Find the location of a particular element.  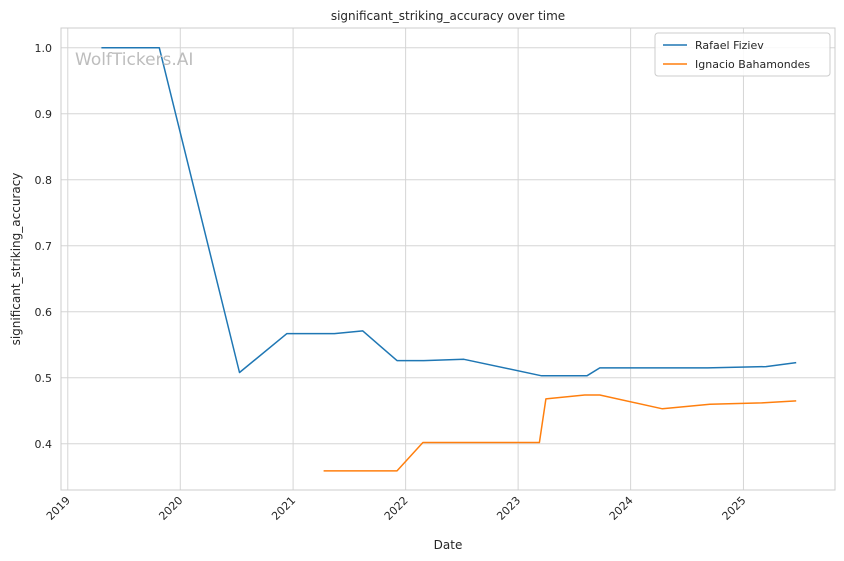

y-tick-label: 0.5 is located at coordinates (44, 378).